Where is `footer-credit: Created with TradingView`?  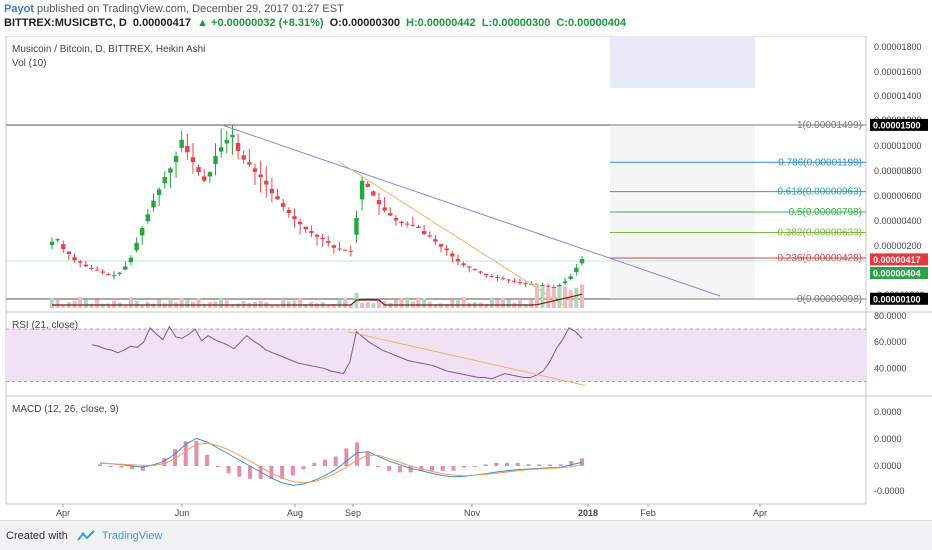 footer-credit: Created with TradingView is located at coordinates (84, 536).